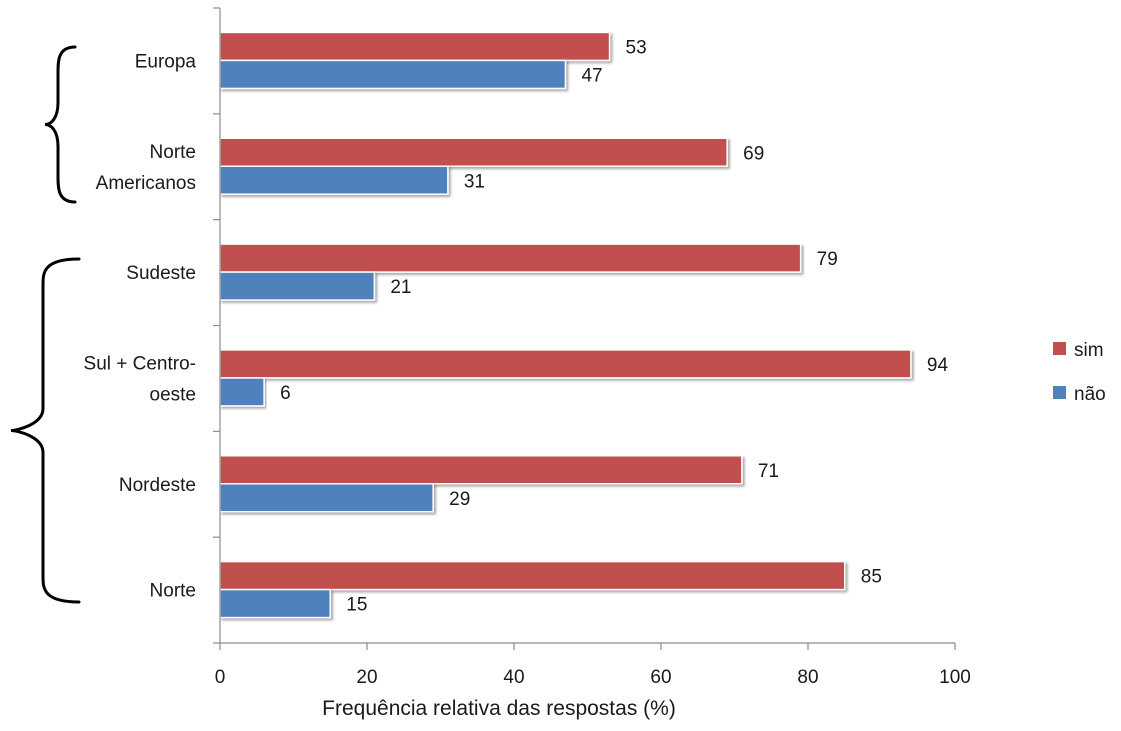 The width and height of the screenshot is (1121, 731). I want to click on bar-não-3, so click(242, 392).